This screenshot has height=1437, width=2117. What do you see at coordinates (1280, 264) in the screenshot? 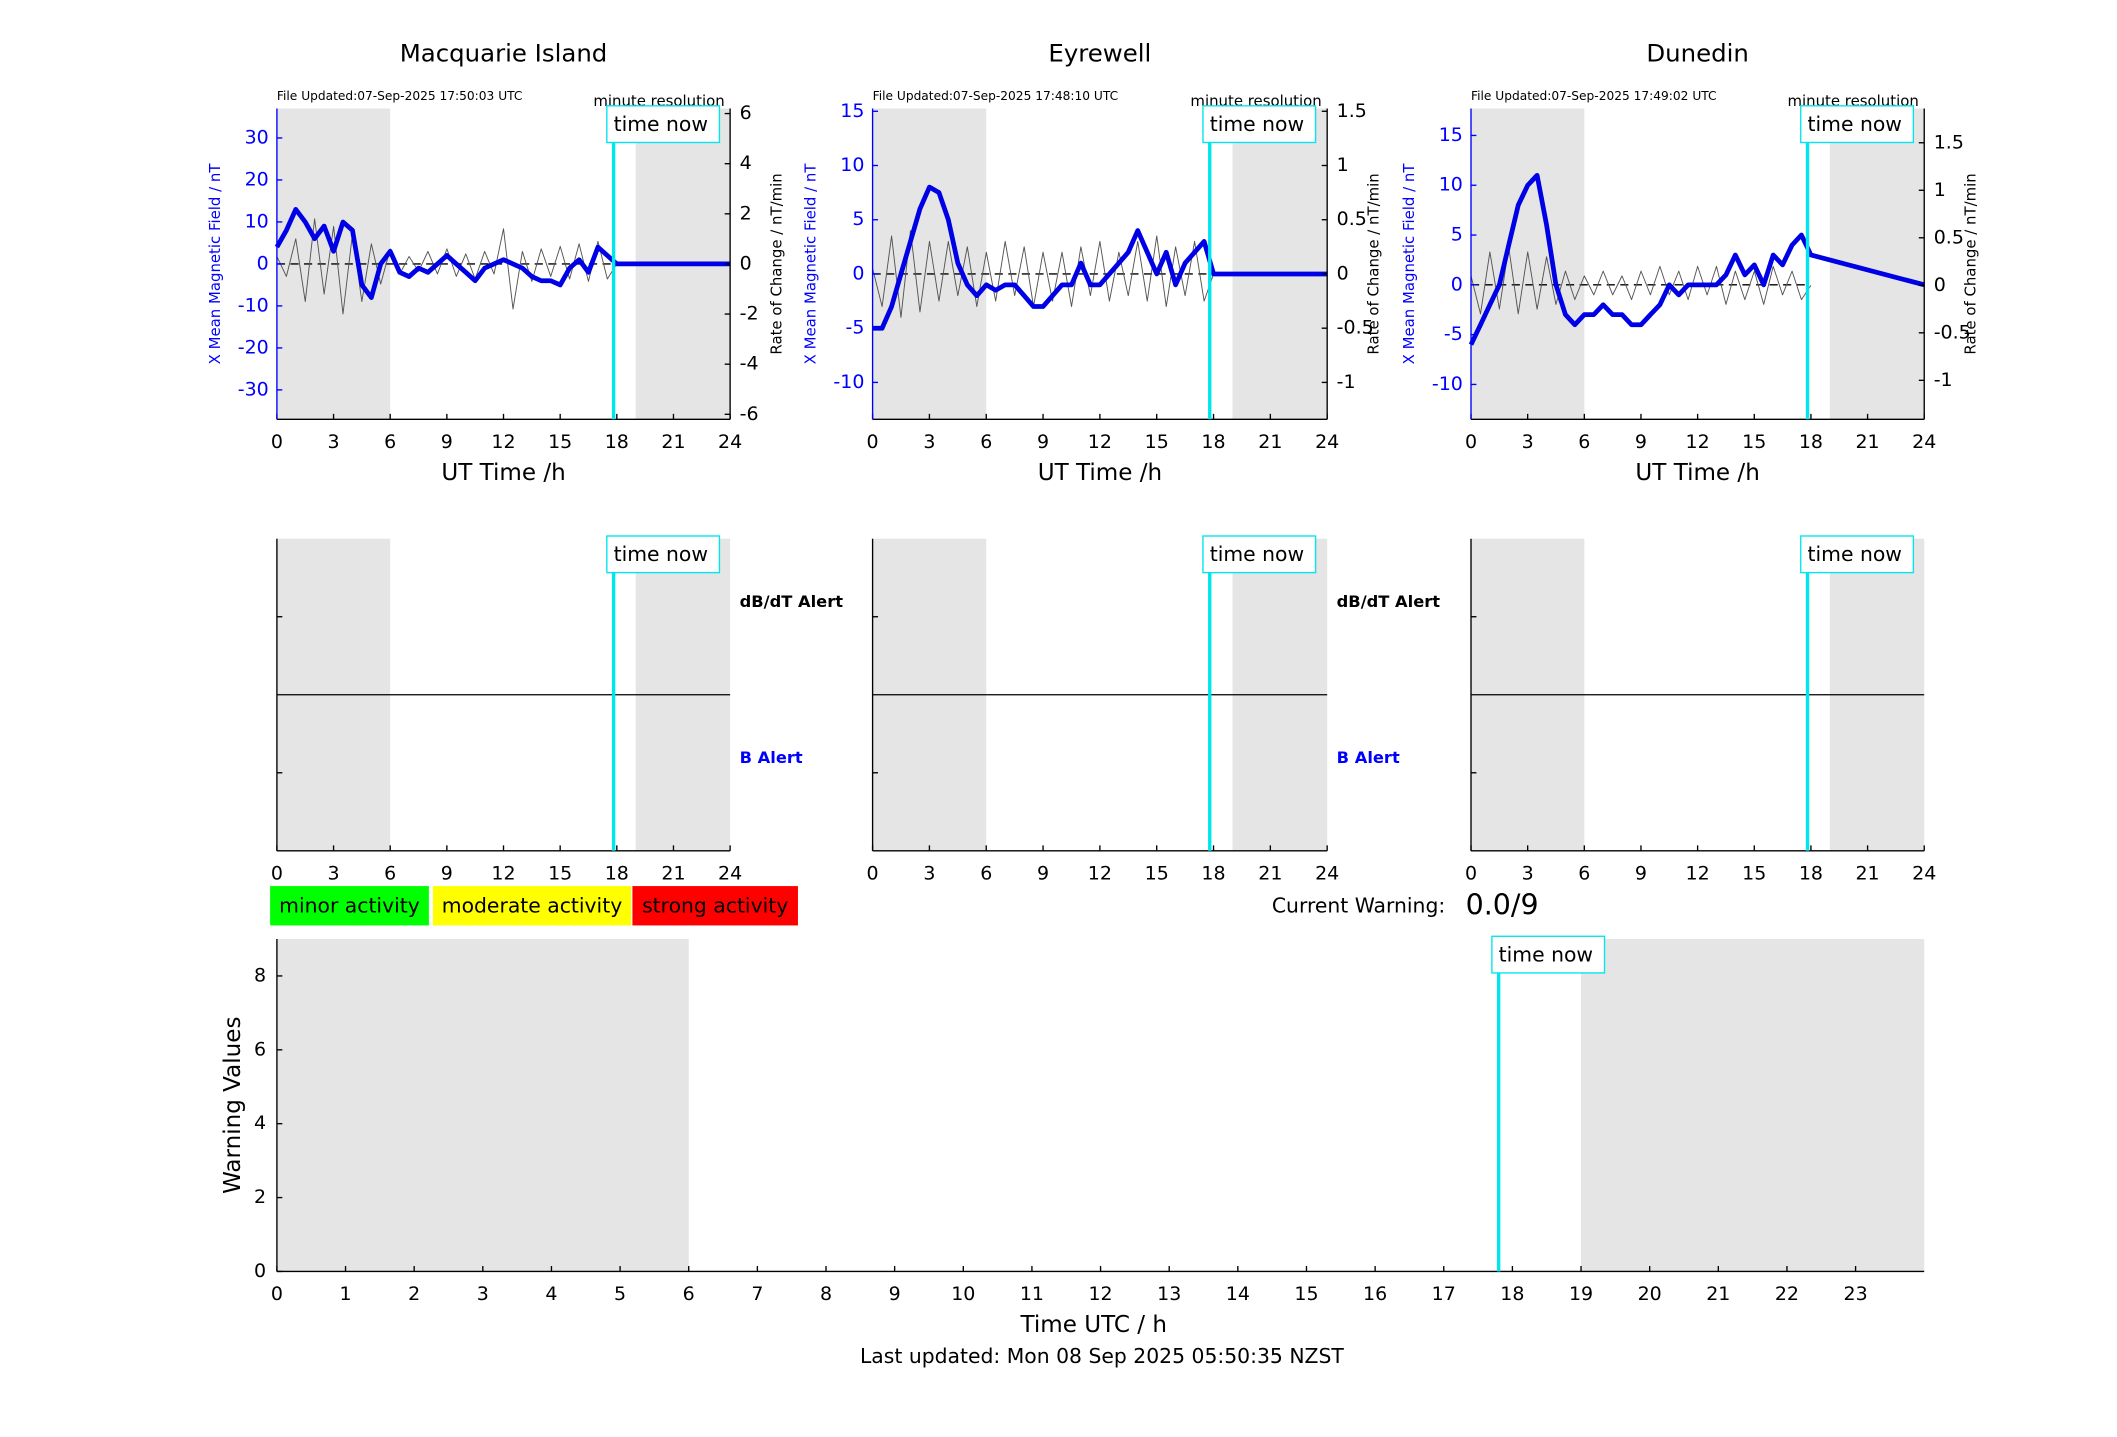
I see `night-shading` at bounding box center [1280, 264].